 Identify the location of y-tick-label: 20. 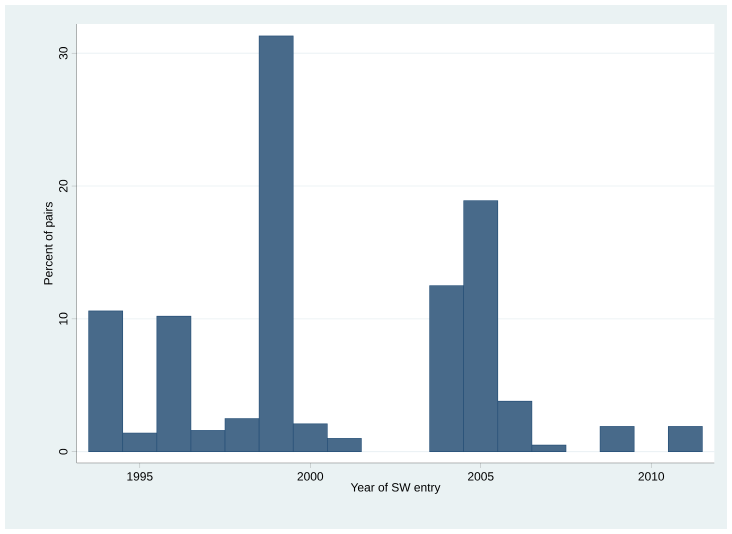
(63, 186).